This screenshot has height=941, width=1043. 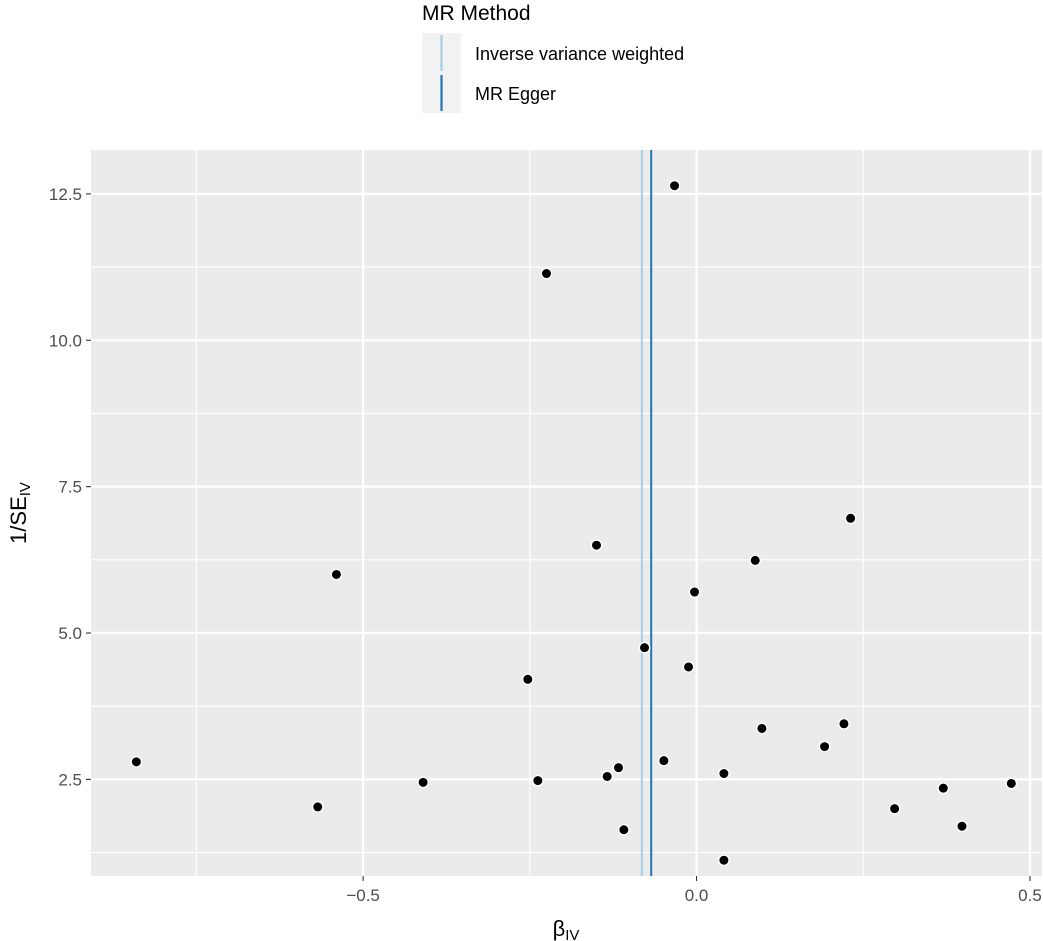 What do you see at coordinates (572, 934) in the screenshot?
I see `x-axis-title-sub: IV` at bounding box center [572, 934].